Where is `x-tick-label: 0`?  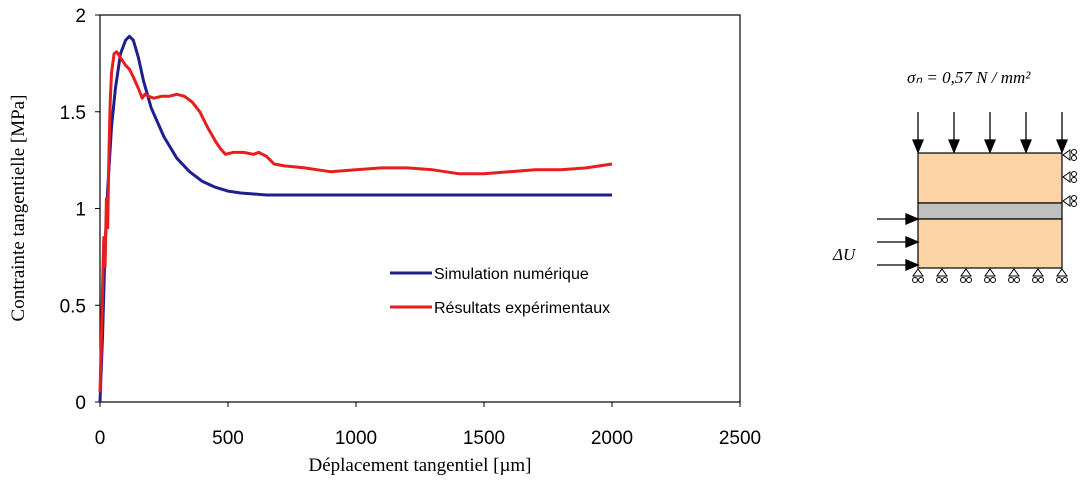 x-tick-label: 0 is located at coordinates (100, 438).